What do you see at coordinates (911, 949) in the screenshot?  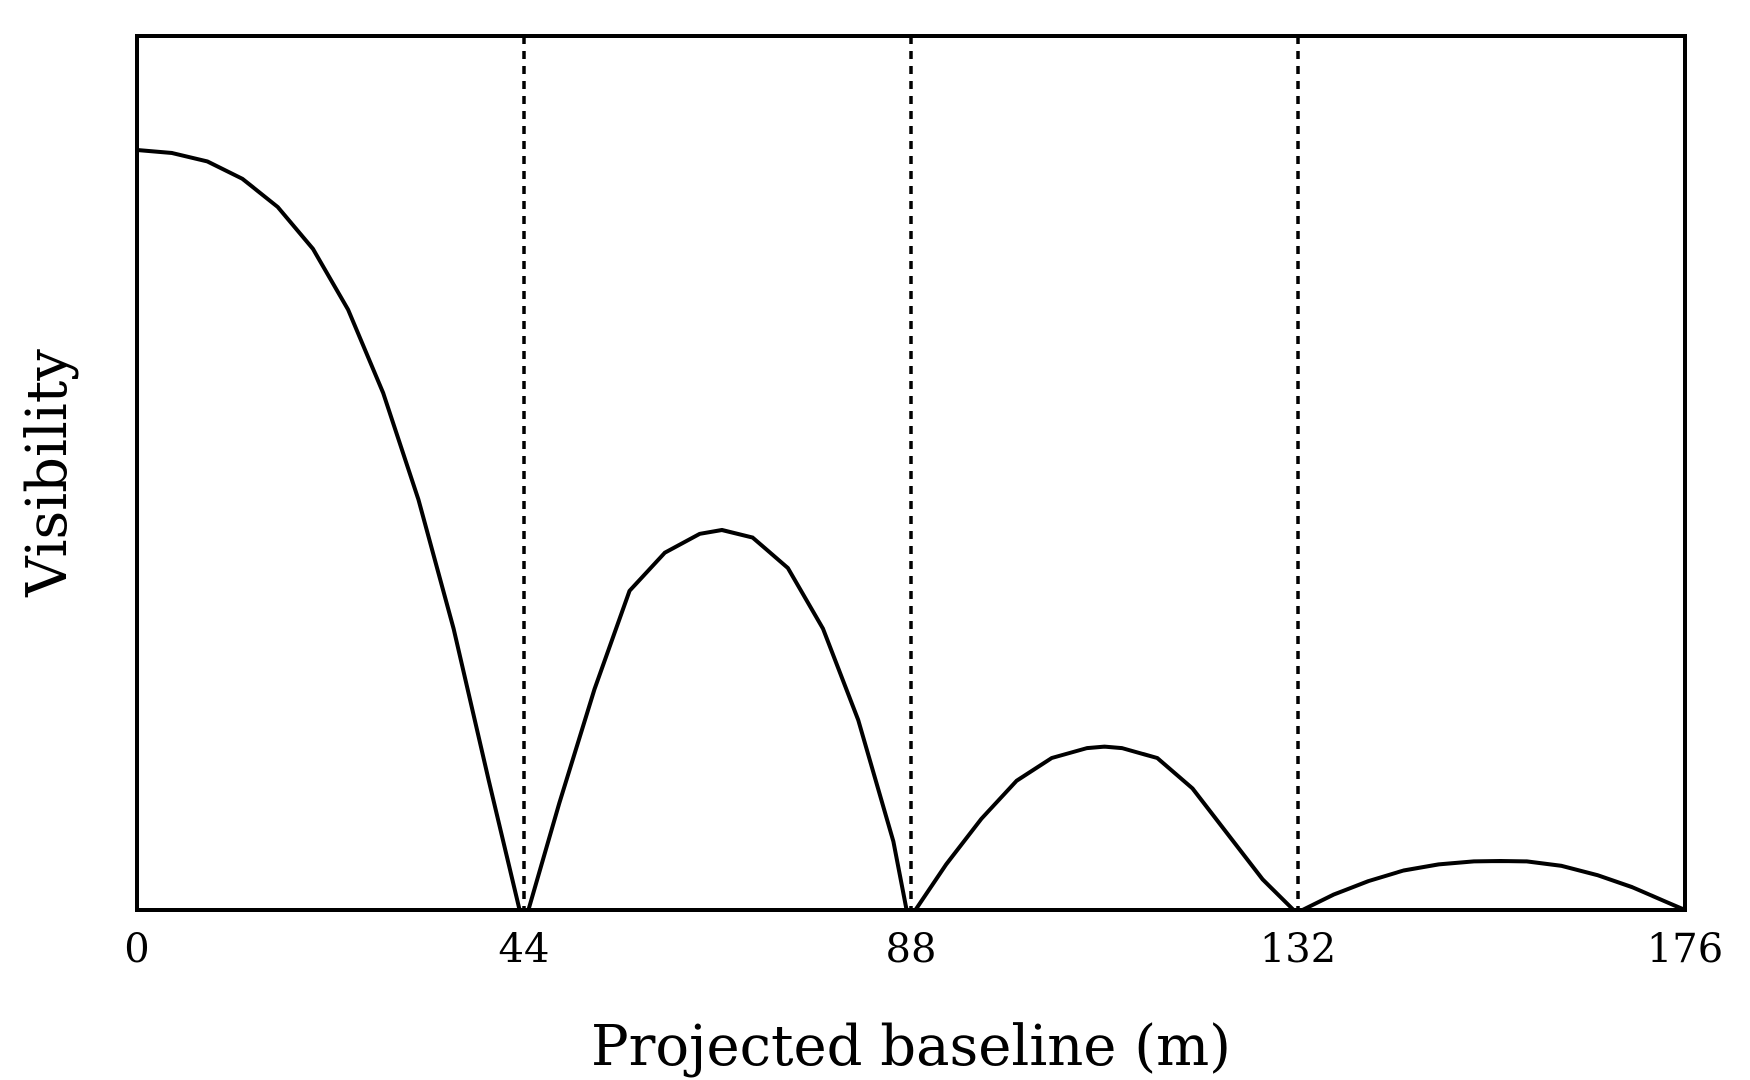 I see `x-tick-label: 88` at bounding box center [911, 949].